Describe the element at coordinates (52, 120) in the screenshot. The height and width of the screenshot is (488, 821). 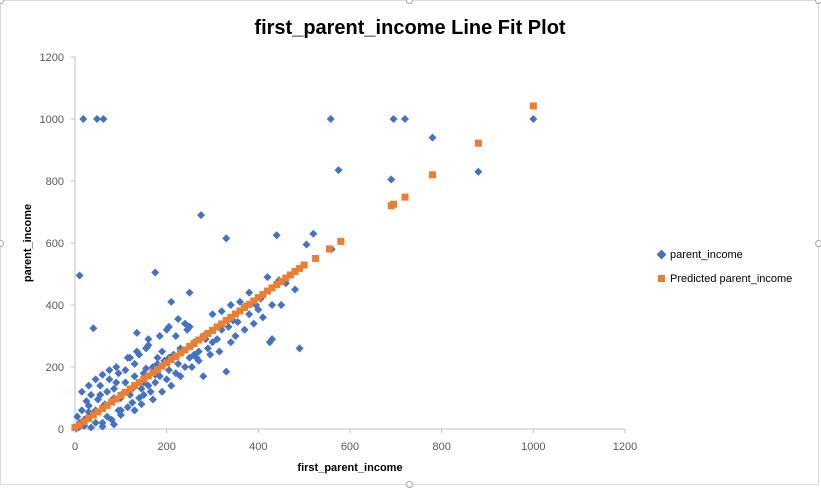
I see `y-tick-label: 1000` at that location.